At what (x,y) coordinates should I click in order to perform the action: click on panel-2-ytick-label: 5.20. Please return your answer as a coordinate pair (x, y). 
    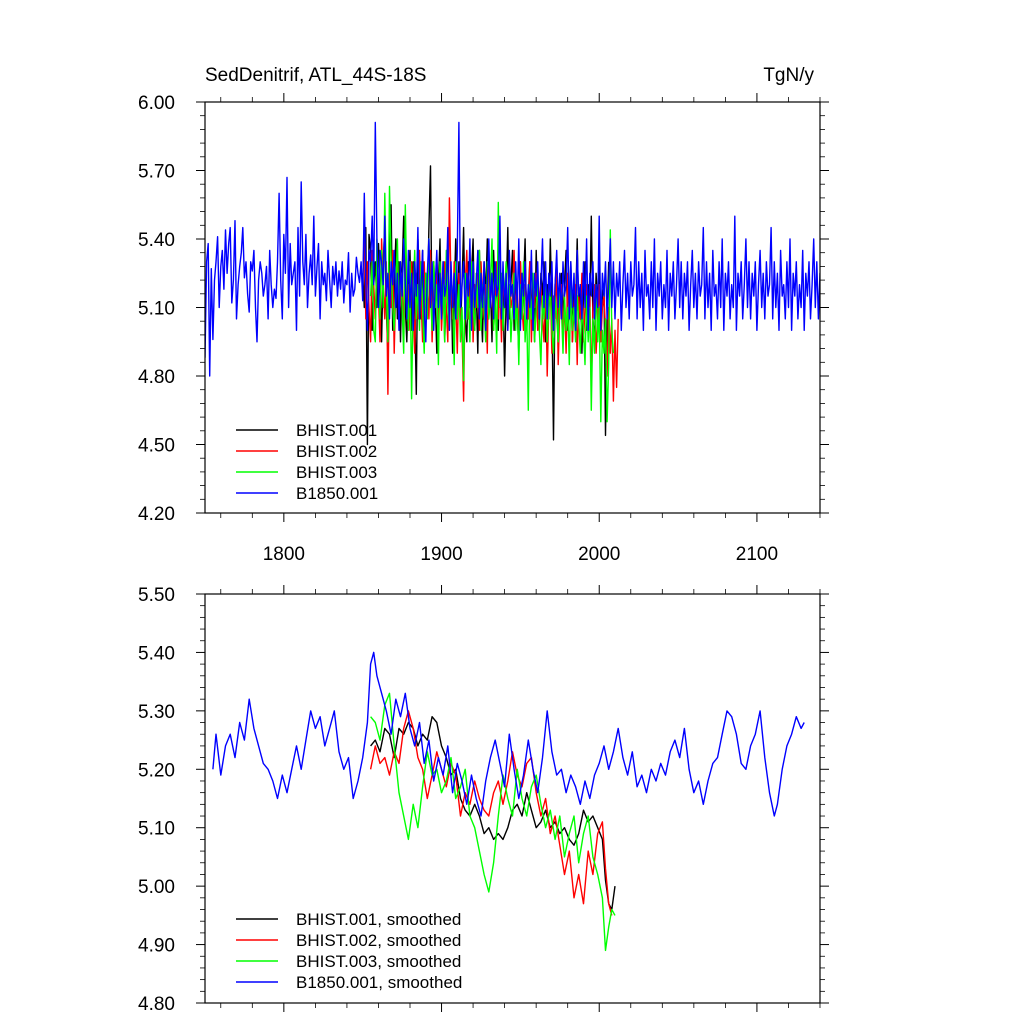
    Looking at the image, I should click on (156, 770).